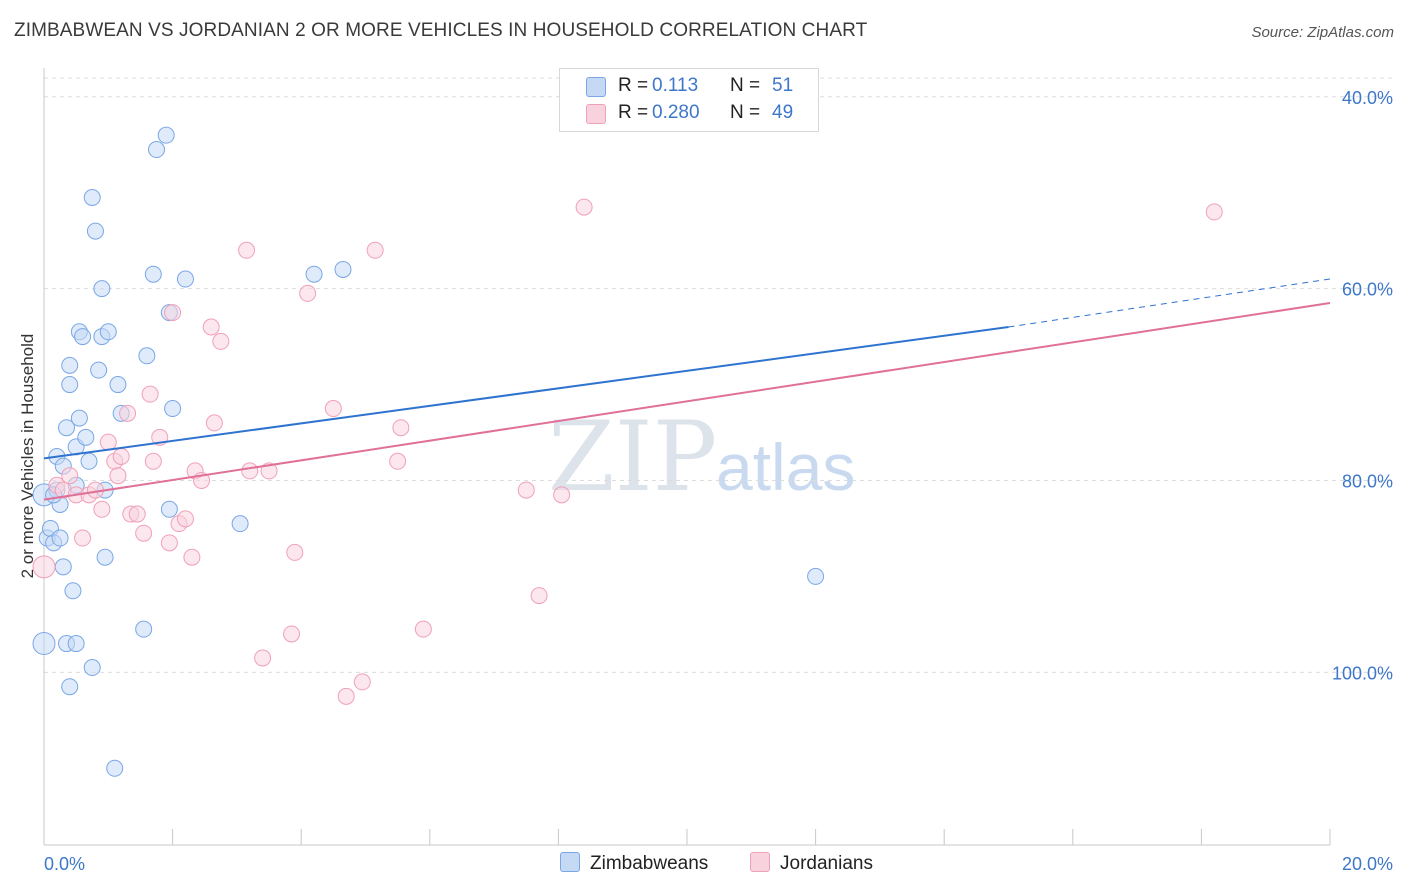  Describe the element at coordinates (760, 862) in the screenshot. I see `bottom-legend-swatch-pink` at that location.